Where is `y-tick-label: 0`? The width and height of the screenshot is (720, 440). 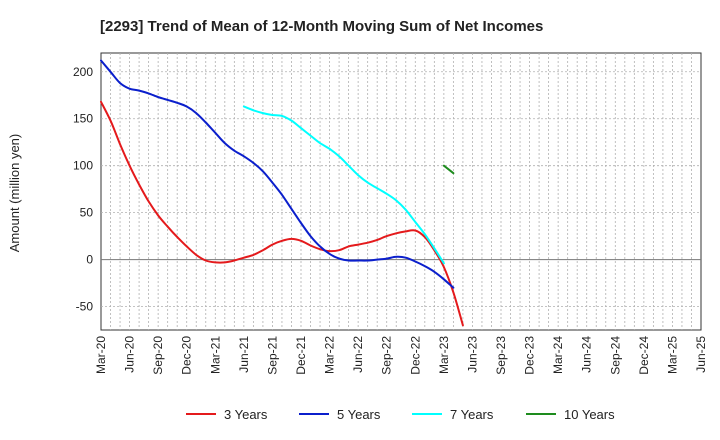 y-tick-label: 0 is located at coordinates (89, 260).